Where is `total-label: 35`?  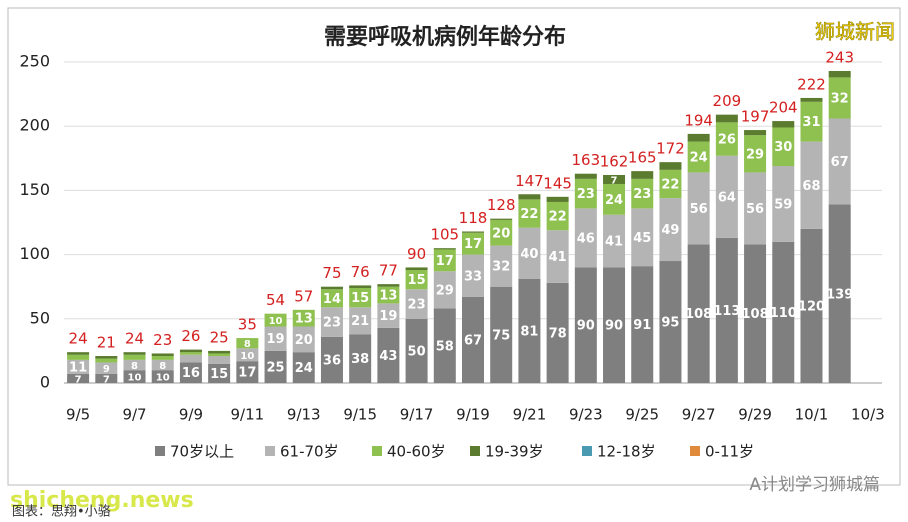
total-label: 35 is located at coordinates (247, 325).